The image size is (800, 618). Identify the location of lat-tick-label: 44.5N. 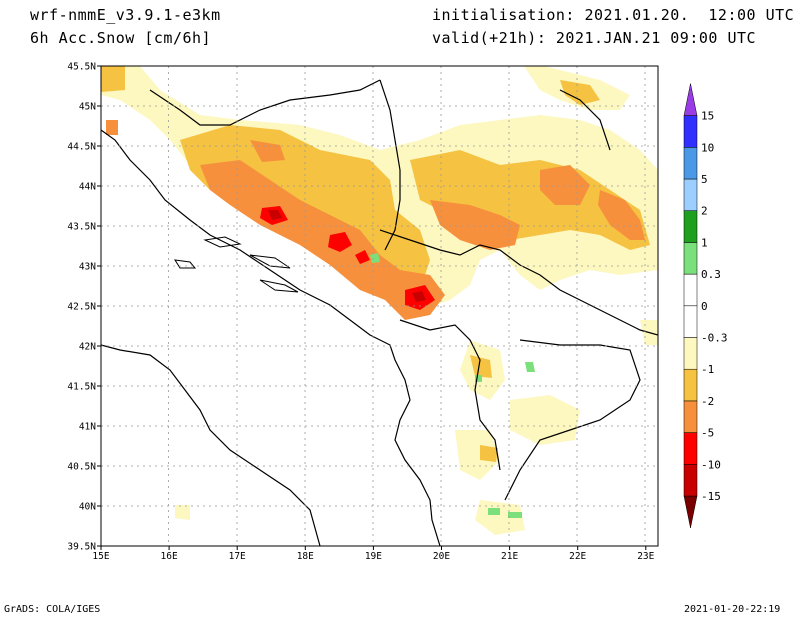
(81, 147).